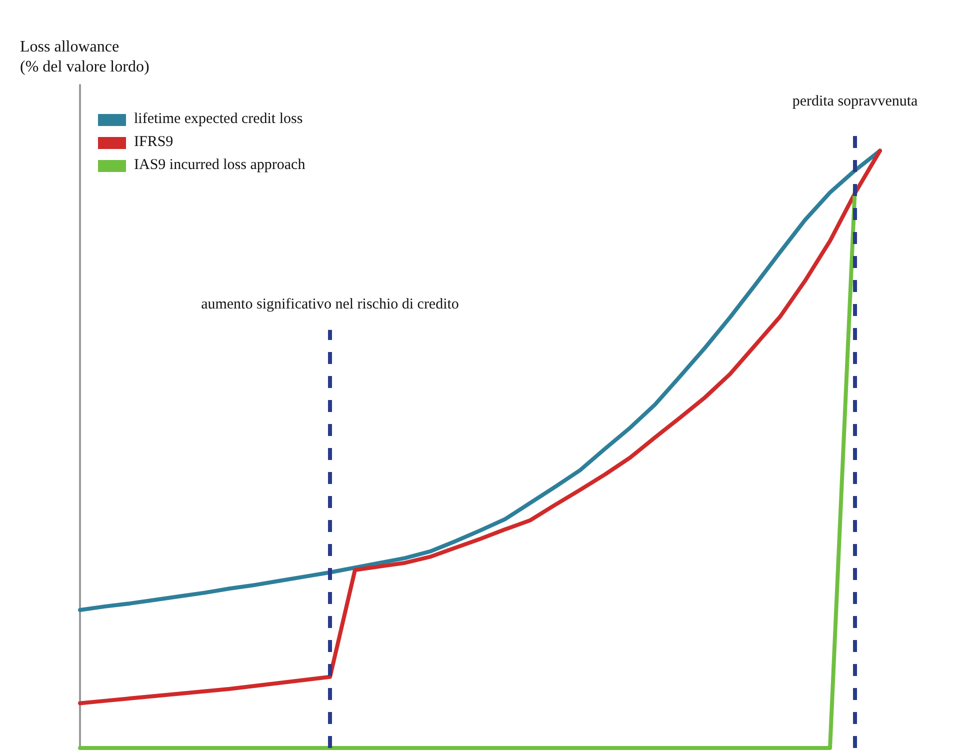 This screenshot has height=756, width=957. I want to click on legend-label: IFRS9, so click(154, 142).